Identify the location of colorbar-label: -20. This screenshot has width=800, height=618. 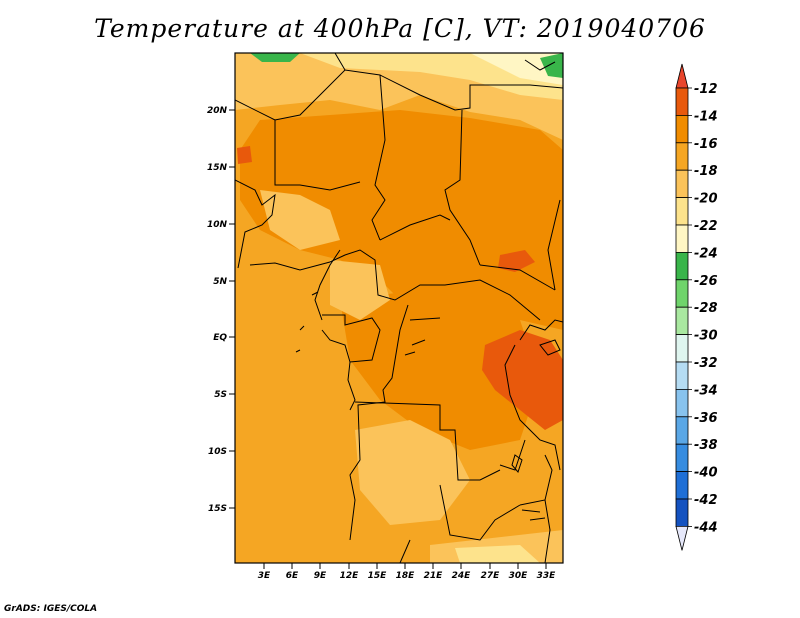
(706, 199).